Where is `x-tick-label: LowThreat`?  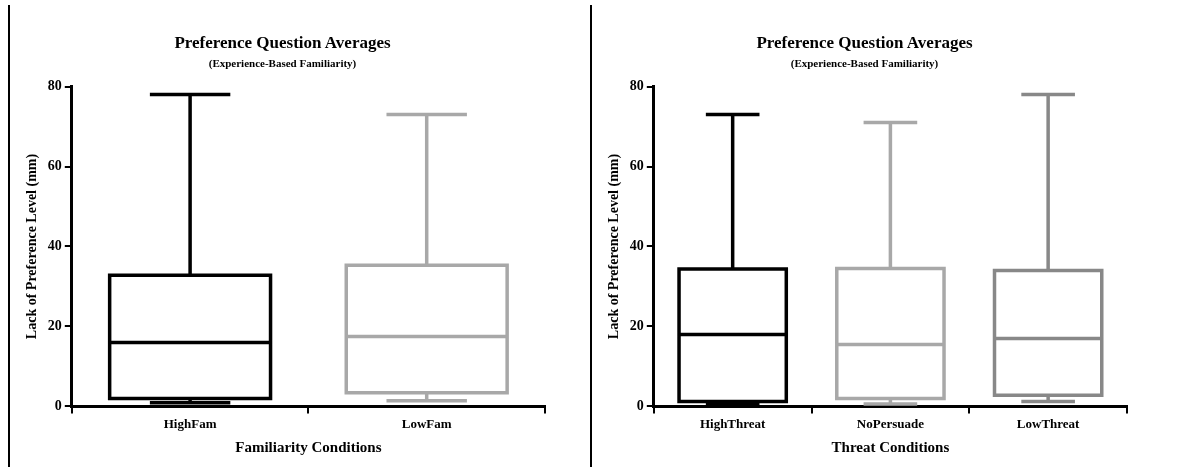
x-tick-label: LowThreat is located at coordinates (1048, 423).